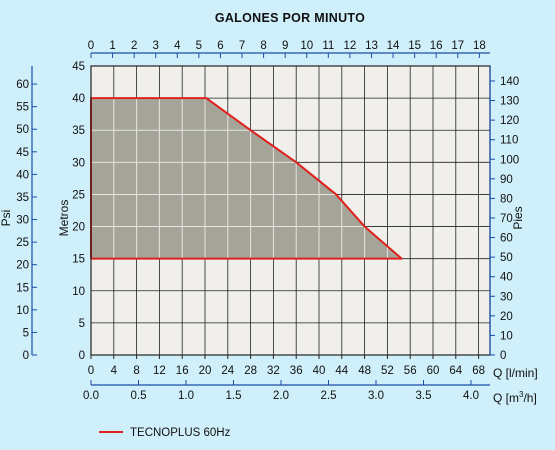  What do you see at coordinates (329, 396) in the screenshot?
I see `bottom2-tick-label: 2.5` at bounding box center [329, 396].